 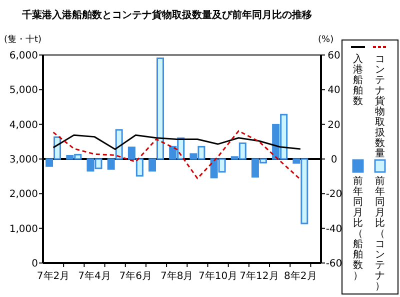 What do you see at coordinates (177, 276) in the screenshot?
I see `x-tick-label: 7年8月` at bounding box center [177, 276].